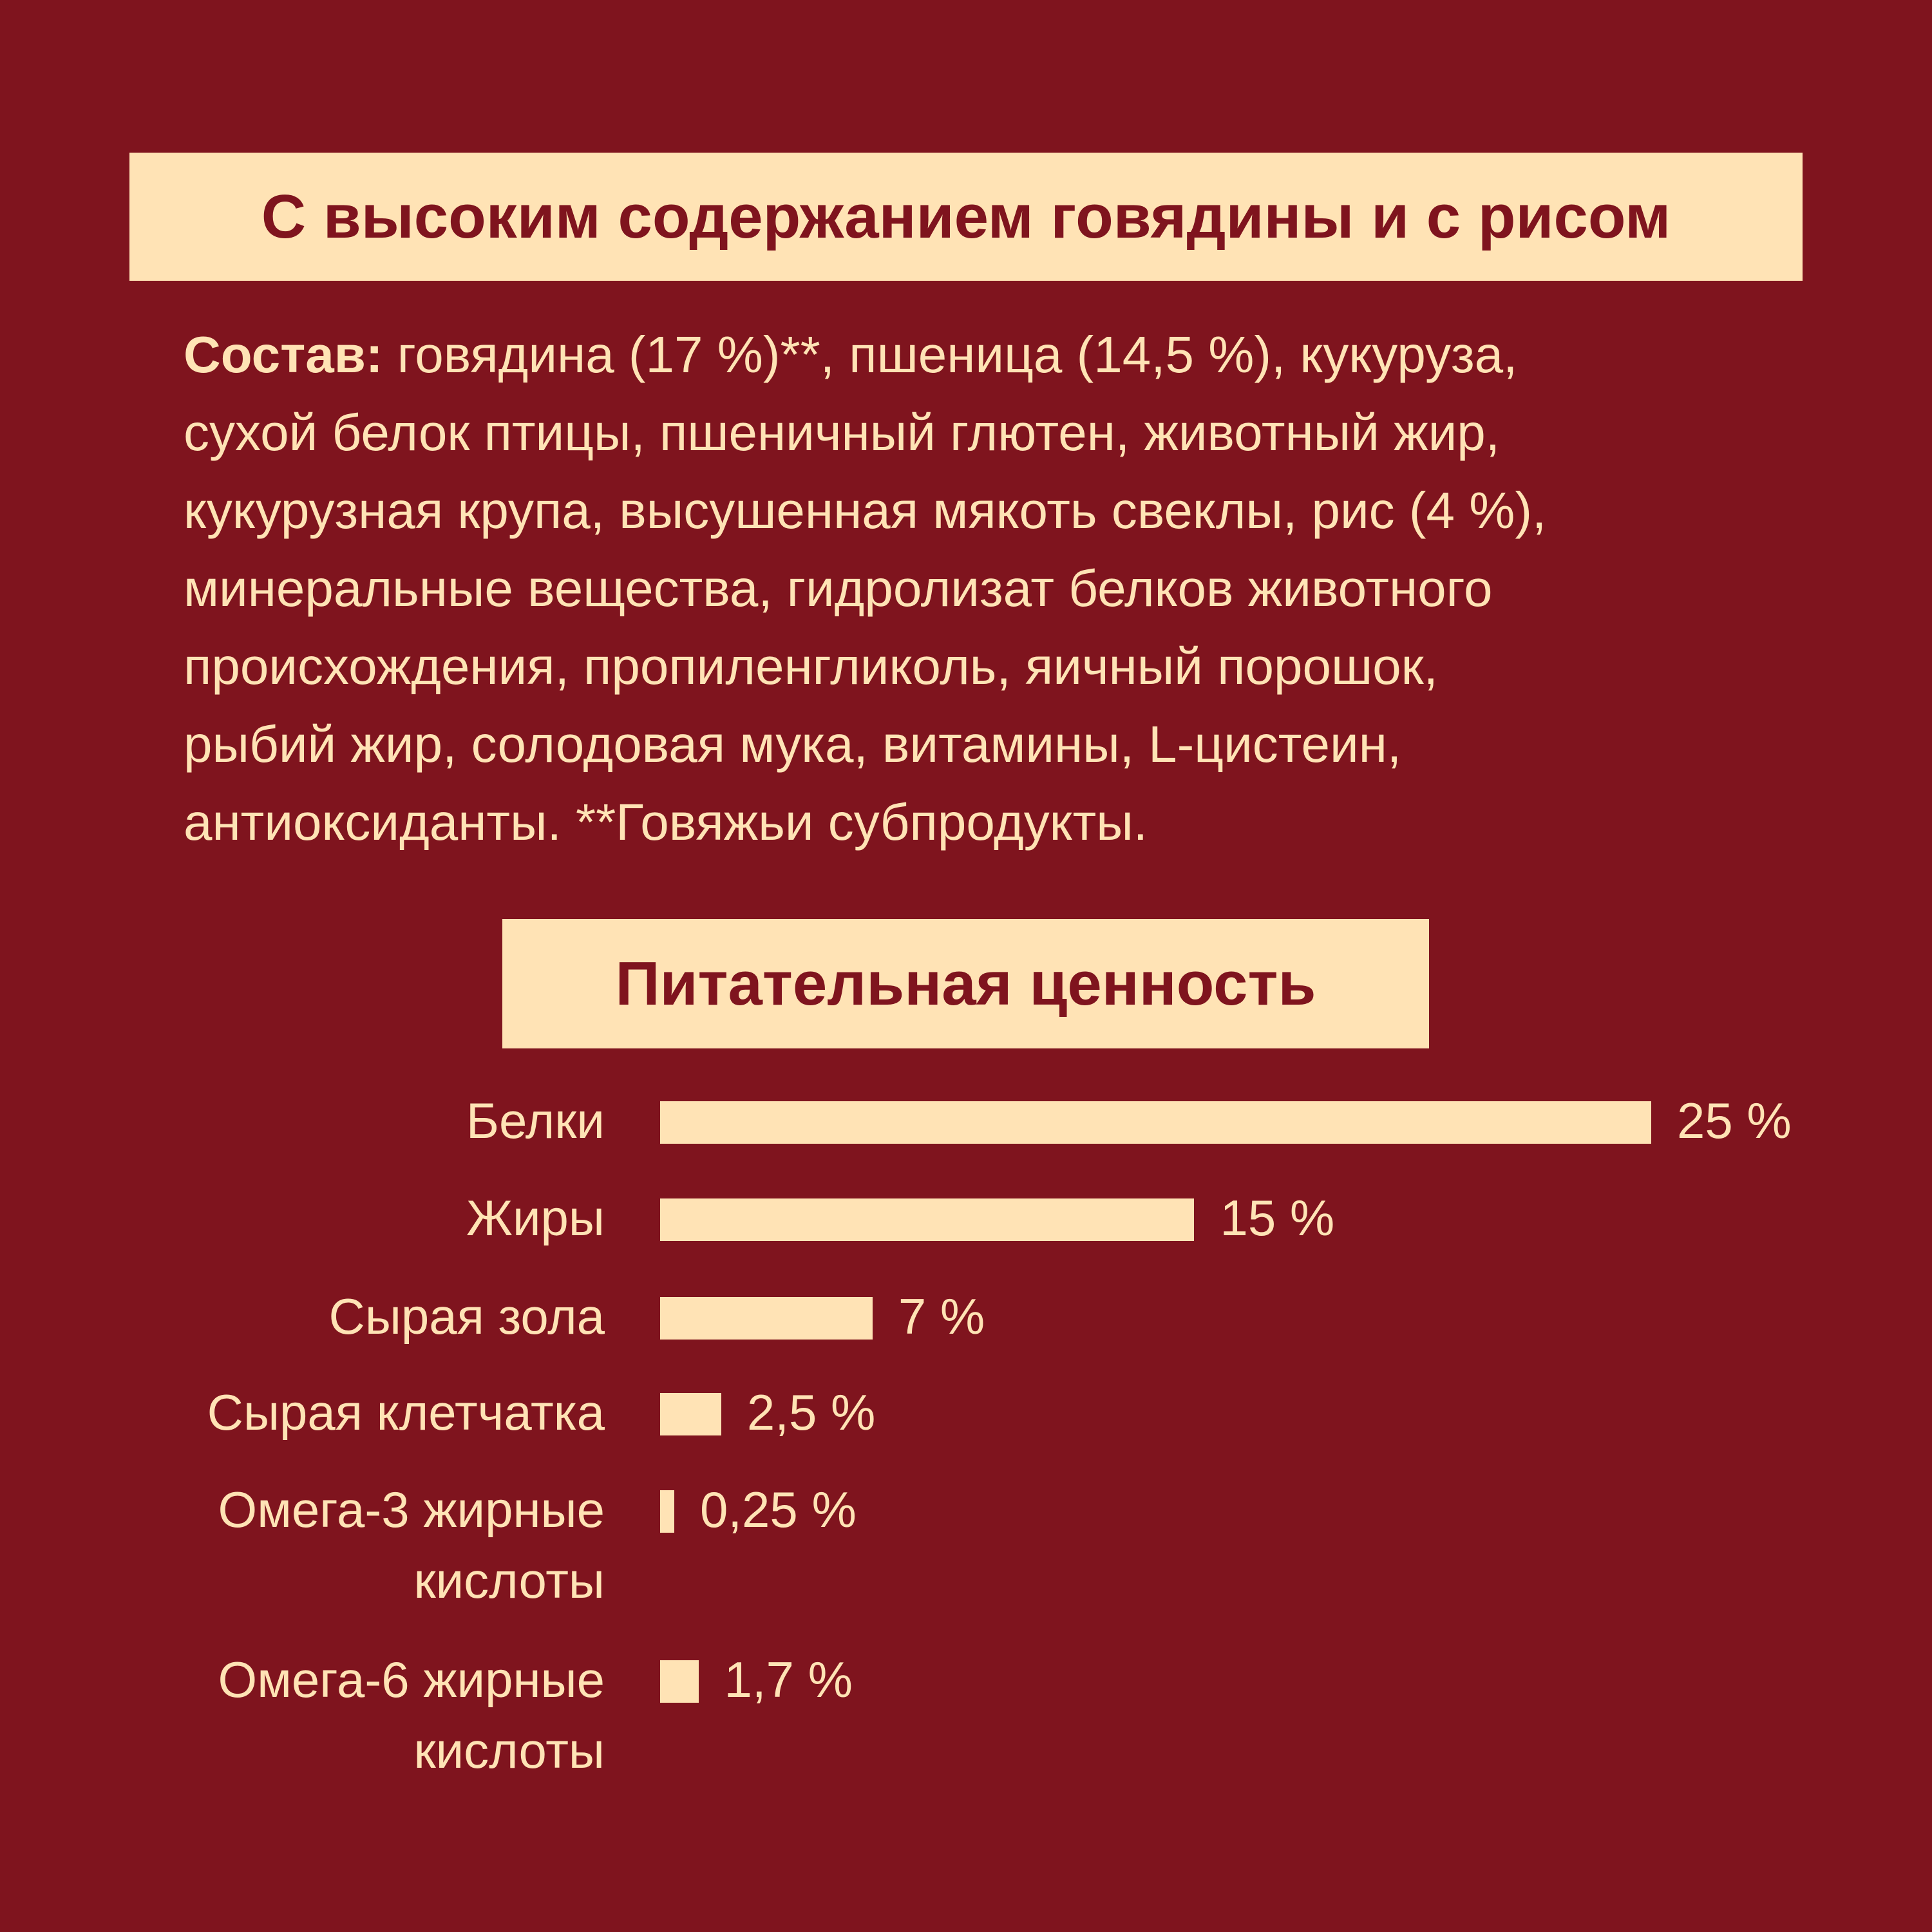 This screenshot has width=1932, height=1932. What do you see at coordinates (788, 1679) in the screenshot?
I see `bar-value-label: 1,7 %` at bounding box center [788, 1679].